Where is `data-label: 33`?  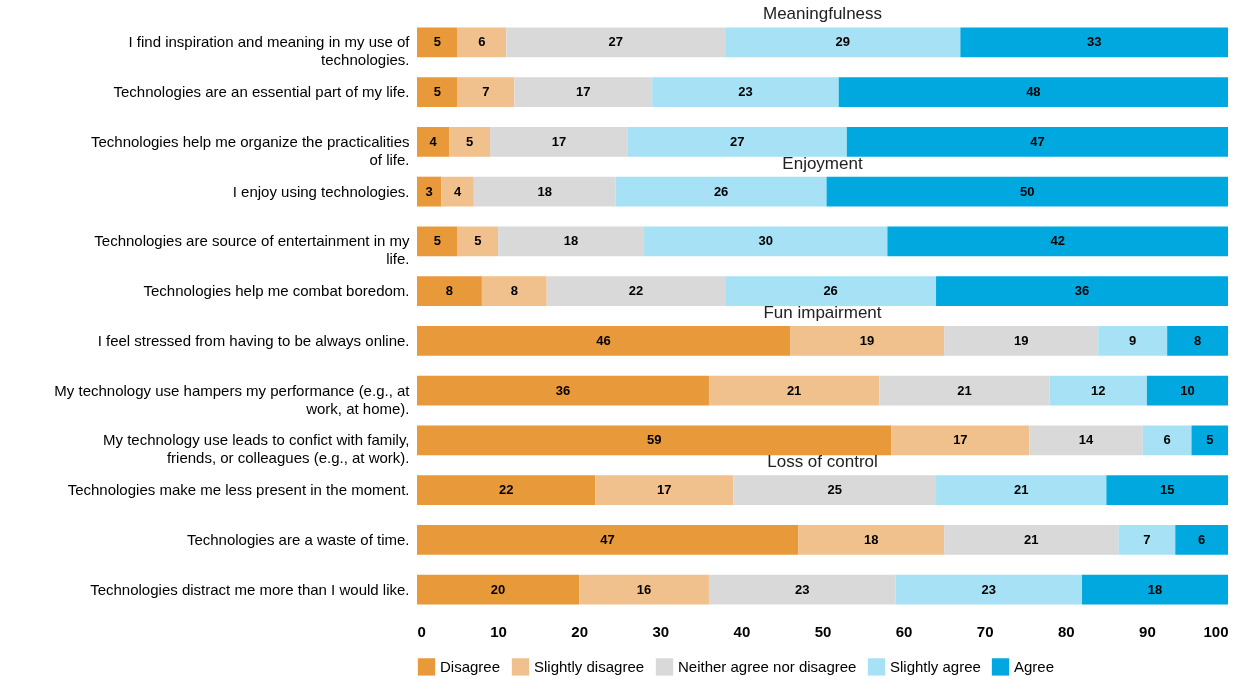 data-label: 33 is located at coordinates (1094, 42).